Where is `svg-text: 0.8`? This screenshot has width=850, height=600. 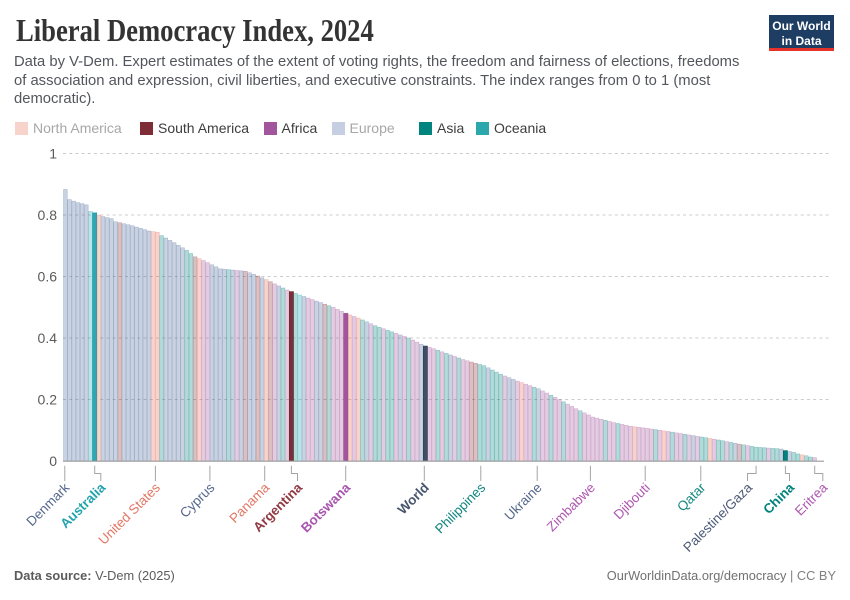
svg-text: 0.8 is located at coordinates (48, 215).